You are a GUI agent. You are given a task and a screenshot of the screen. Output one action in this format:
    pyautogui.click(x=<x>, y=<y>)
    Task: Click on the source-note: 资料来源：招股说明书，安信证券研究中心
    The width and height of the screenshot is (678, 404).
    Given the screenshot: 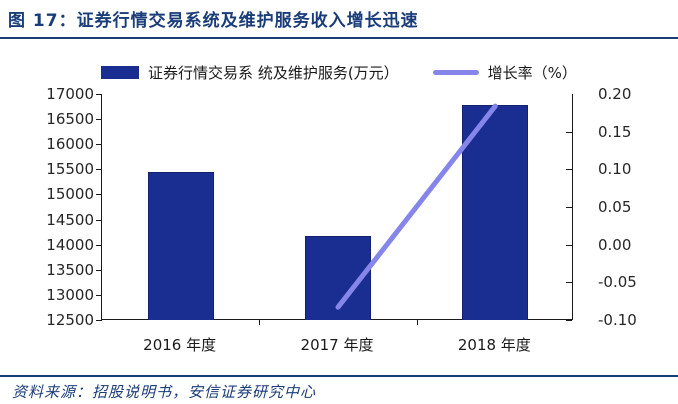 What is the action you would take?
    pyautogui.click(x=164, y=392)
    